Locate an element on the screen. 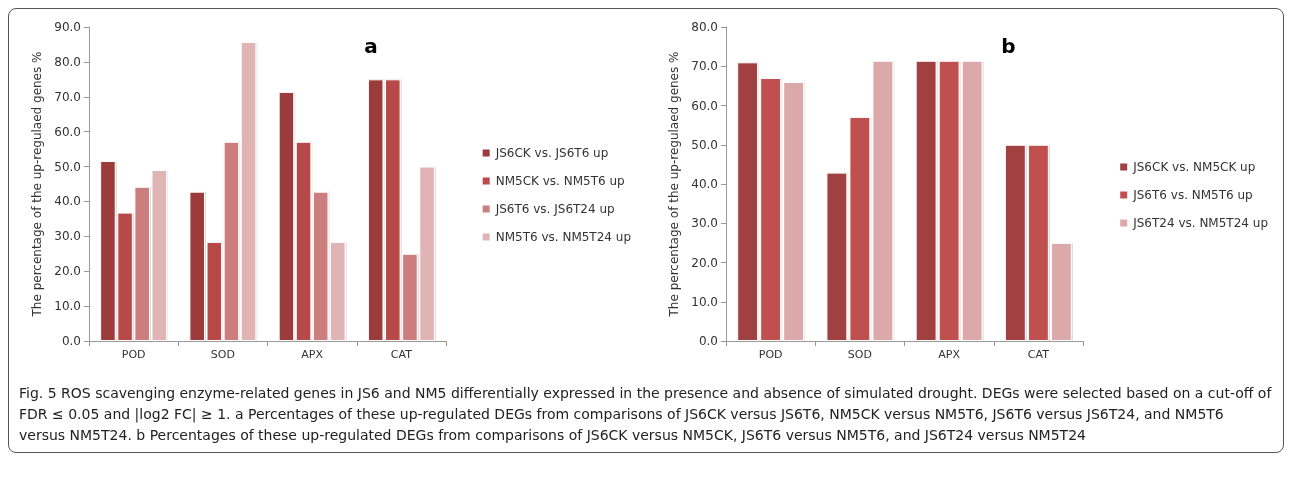 Image resolution: width=1292 pixels, height=497 pixels. legend-label: JS6T6 vs. NM5T6 up is located at coordinates (1192, 195).